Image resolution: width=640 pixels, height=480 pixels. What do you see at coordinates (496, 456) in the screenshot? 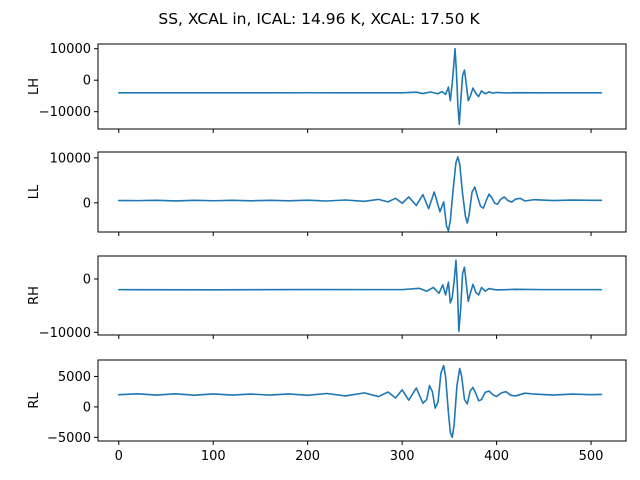
I see `x-tick-label: 400` at bounding box center [496, 456].